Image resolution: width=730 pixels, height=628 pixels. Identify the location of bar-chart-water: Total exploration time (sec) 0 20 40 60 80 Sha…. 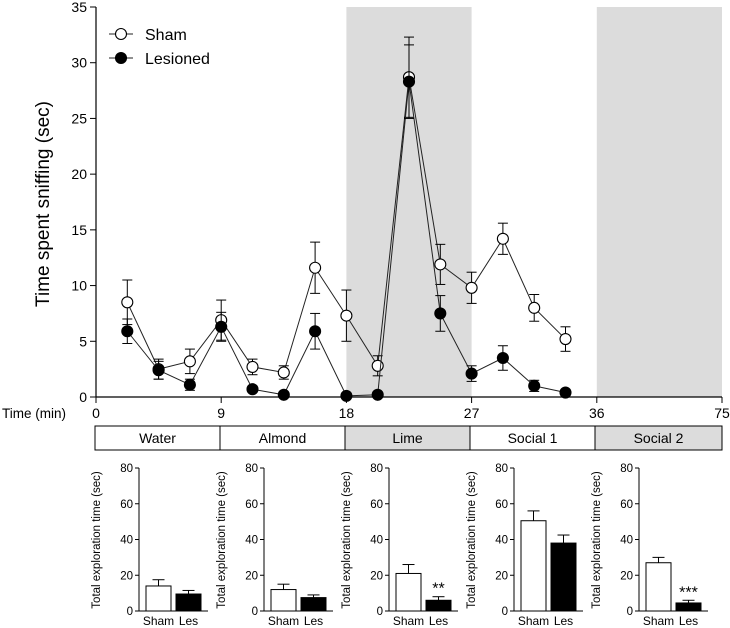
(149, 545).